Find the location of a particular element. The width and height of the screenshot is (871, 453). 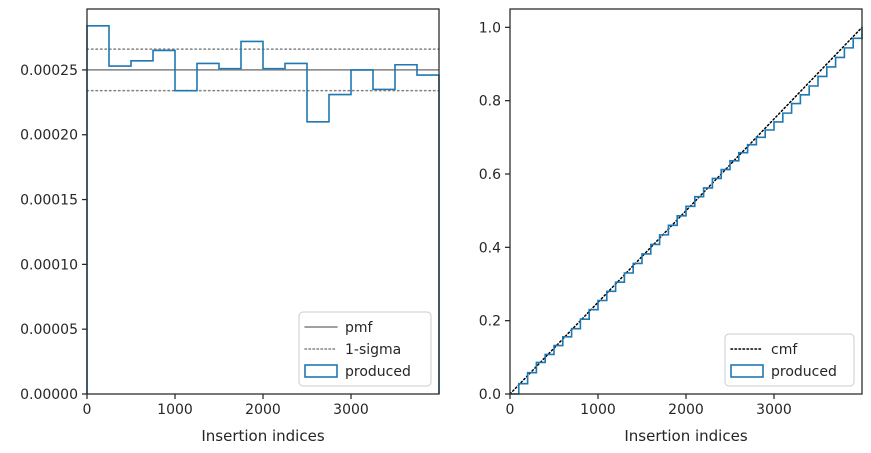

y-tick-label: 0.00005 is located at coordinates (49, 330).